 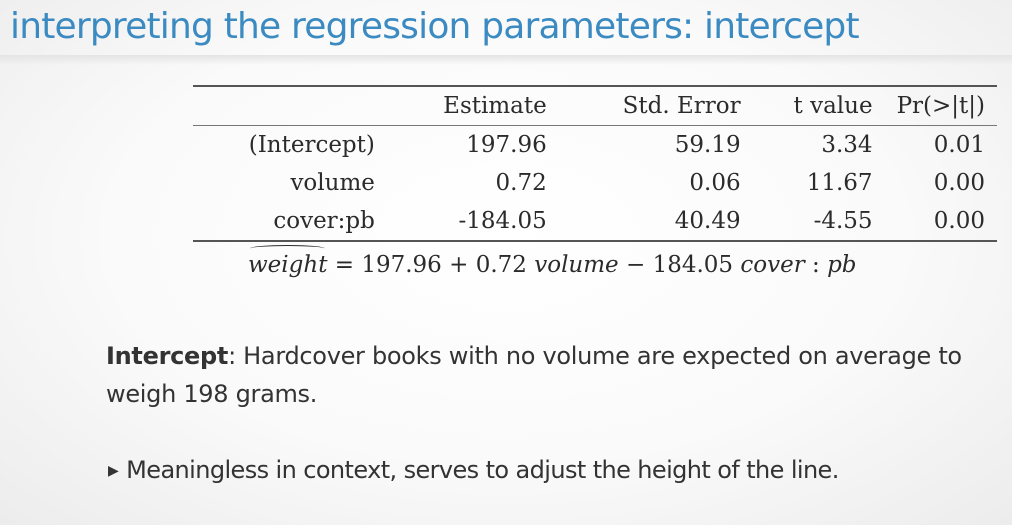 What do you see at coordinates (595, 145) in the screenshot?
I see `table-row: (Intercept) 197.96 59.19 3.34 0.01` at bounding box center [595, 145].